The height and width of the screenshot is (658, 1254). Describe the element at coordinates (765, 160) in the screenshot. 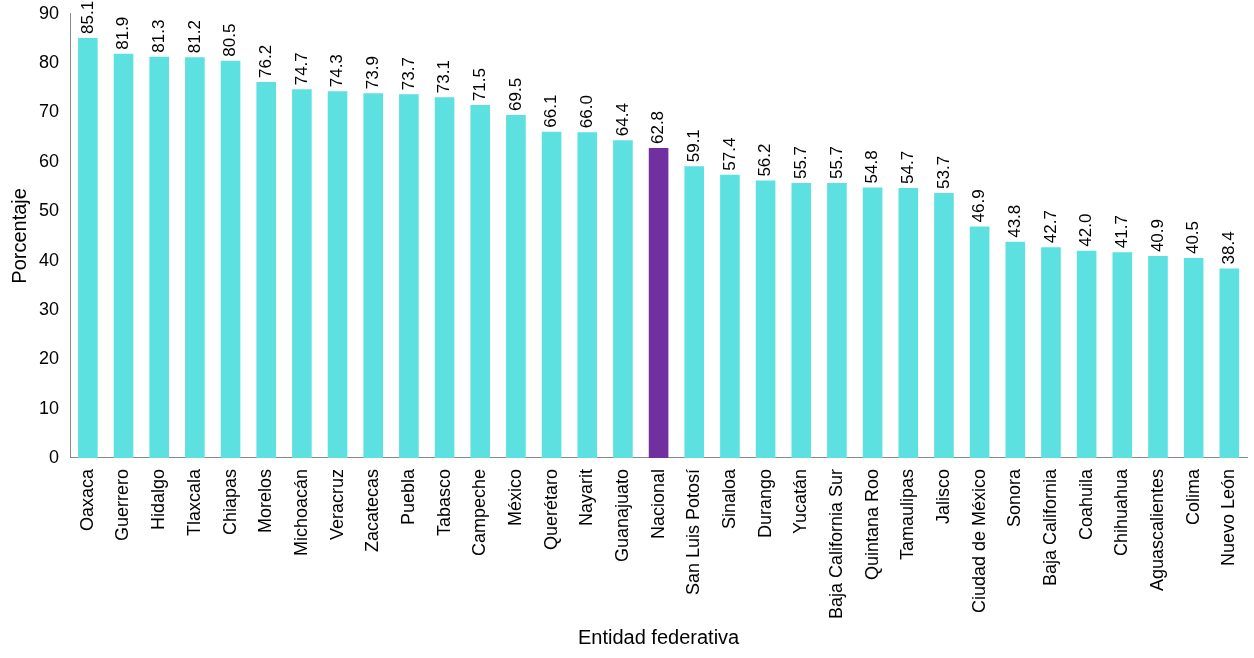

I see `data-label: 56.2` at that location.